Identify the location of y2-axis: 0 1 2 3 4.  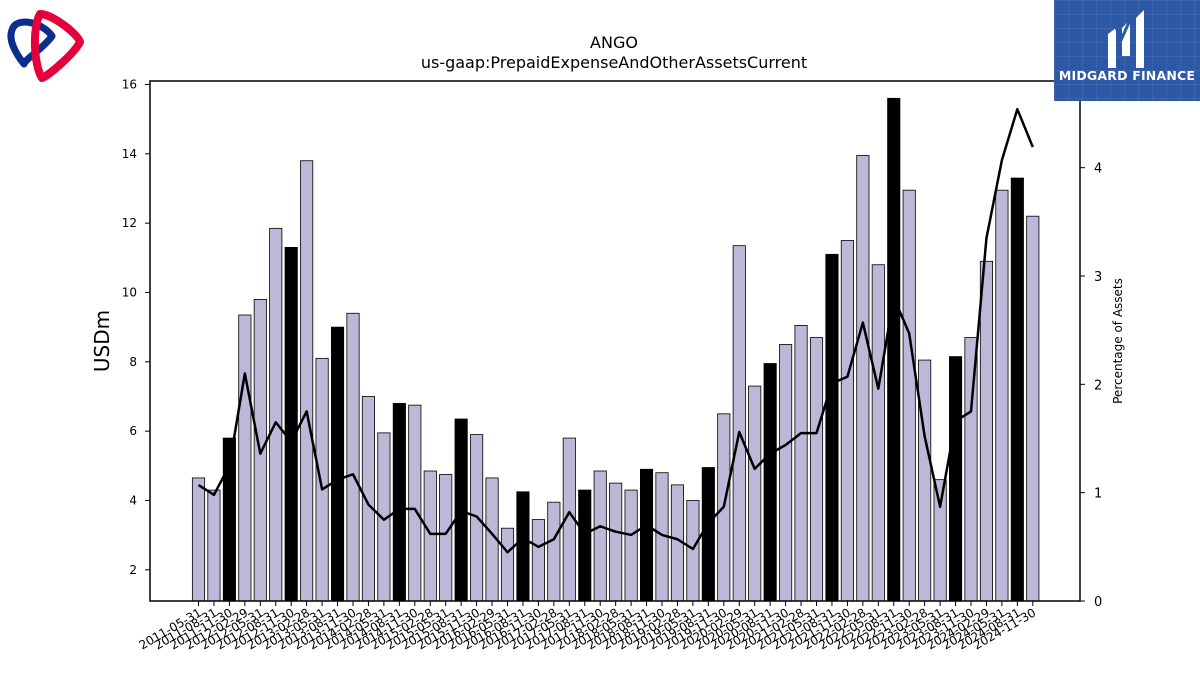
(1091, 386).